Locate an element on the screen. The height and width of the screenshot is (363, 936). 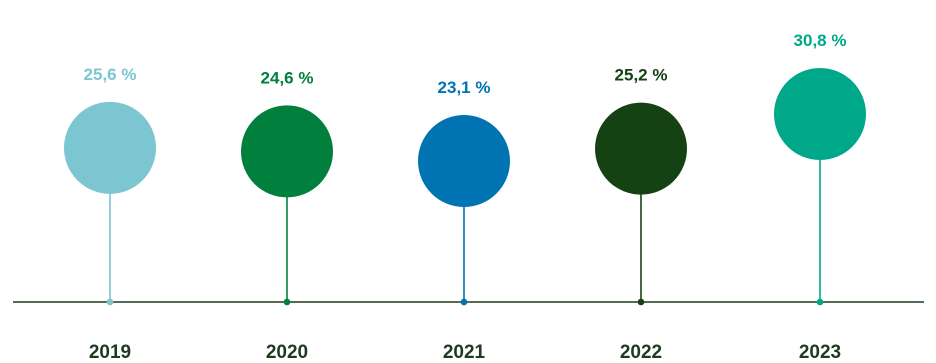
year-labels: 2019 2020 2021 2022 2023 is located at coordinates (465, 352).